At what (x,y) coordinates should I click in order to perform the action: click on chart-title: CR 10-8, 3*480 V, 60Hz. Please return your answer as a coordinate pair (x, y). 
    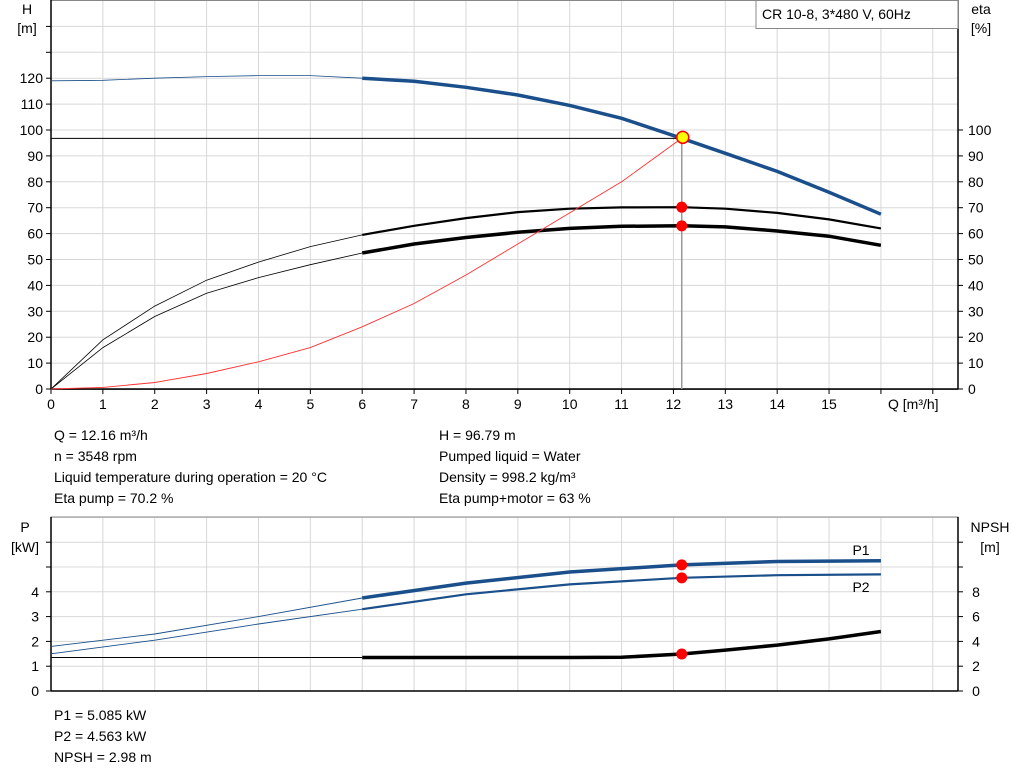
    Looking at the image, I should click on (836, 14).